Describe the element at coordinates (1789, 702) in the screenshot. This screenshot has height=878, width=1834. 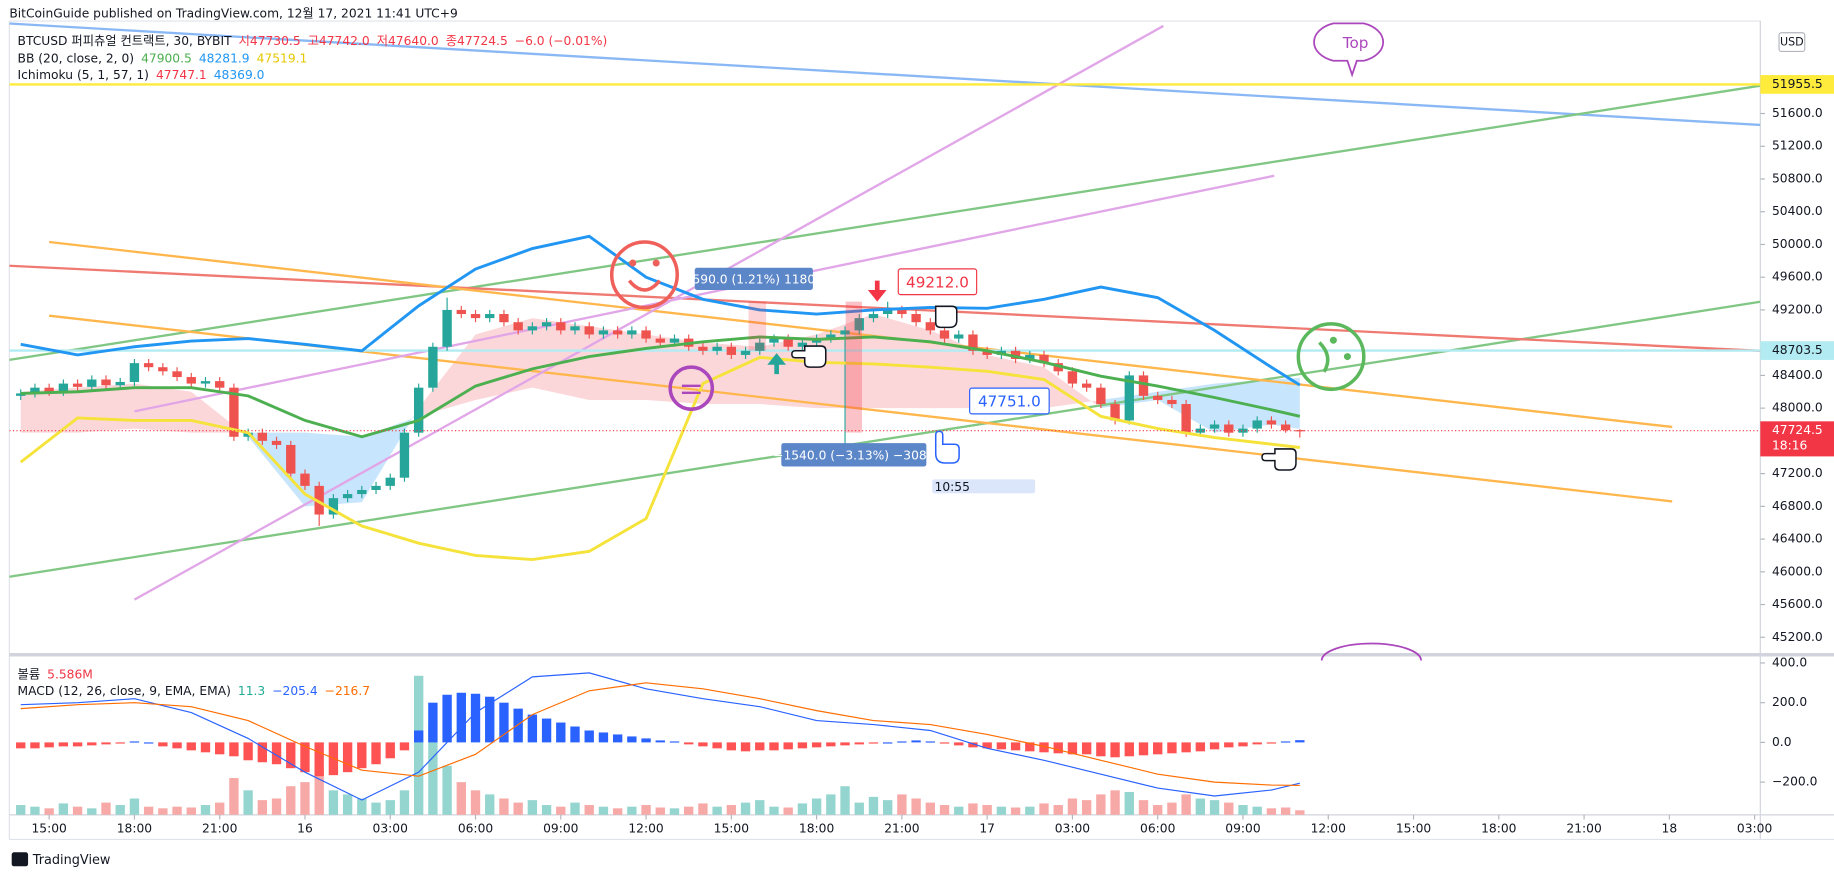
I see `macd-tick-label: 200.0` at that location.